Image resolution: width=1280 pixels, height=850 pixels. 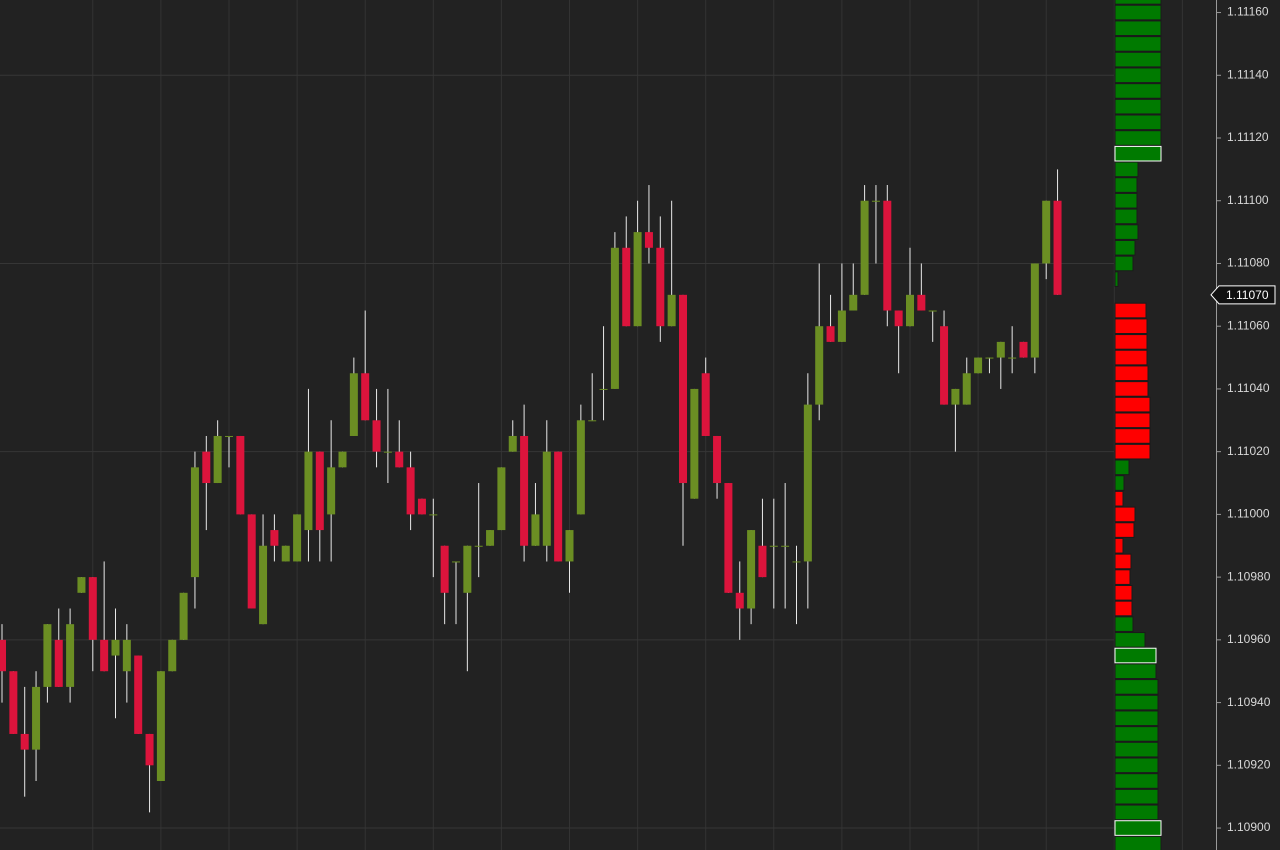 What do you see at coordinates (1248, 12) in the screenshot?
I see `y-tick-label: 1.11160` at bounding box center [1248, 12].